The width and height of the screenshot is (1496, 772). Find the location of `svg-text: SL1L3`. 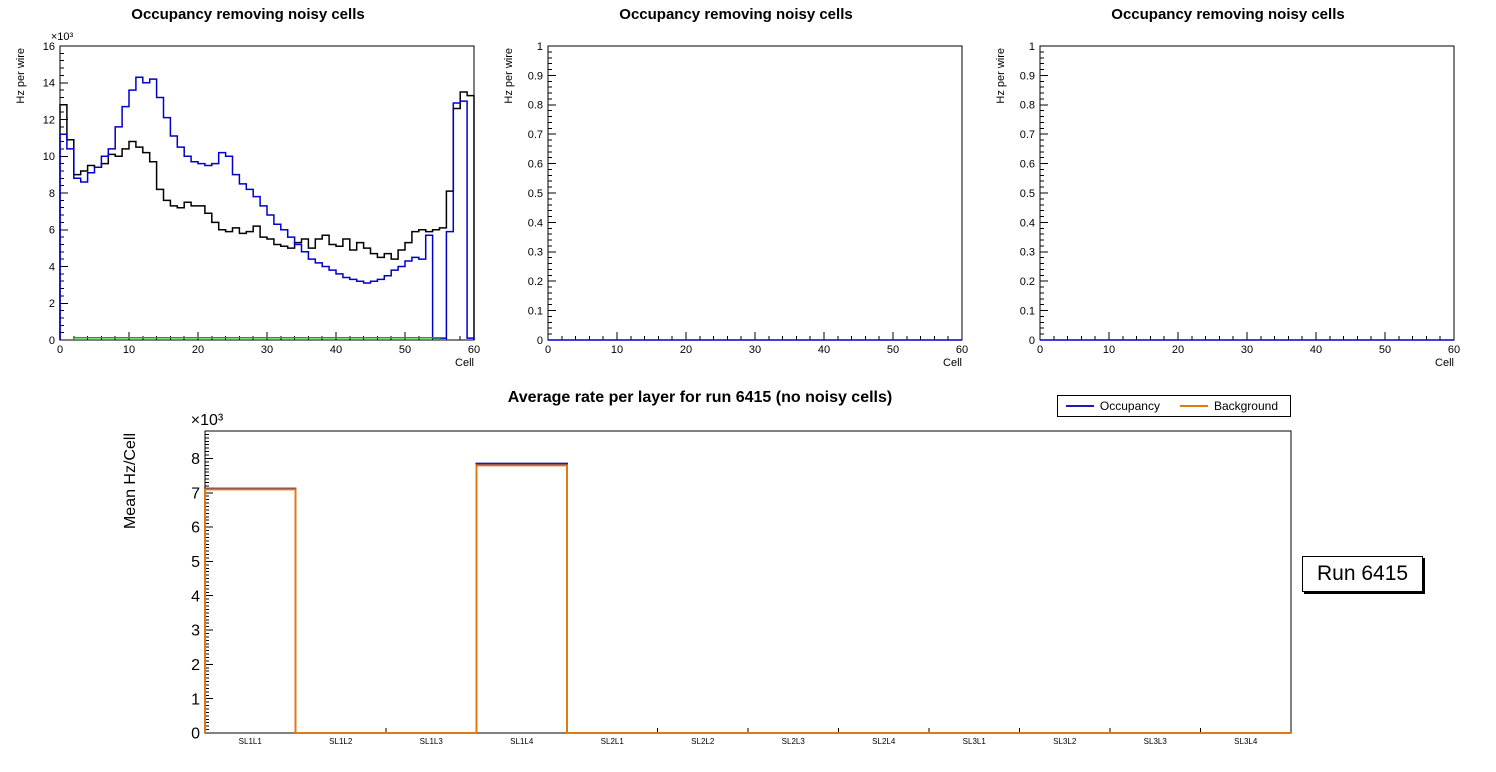

svg-text: SL1L3 is located at coordinates (432, 741).